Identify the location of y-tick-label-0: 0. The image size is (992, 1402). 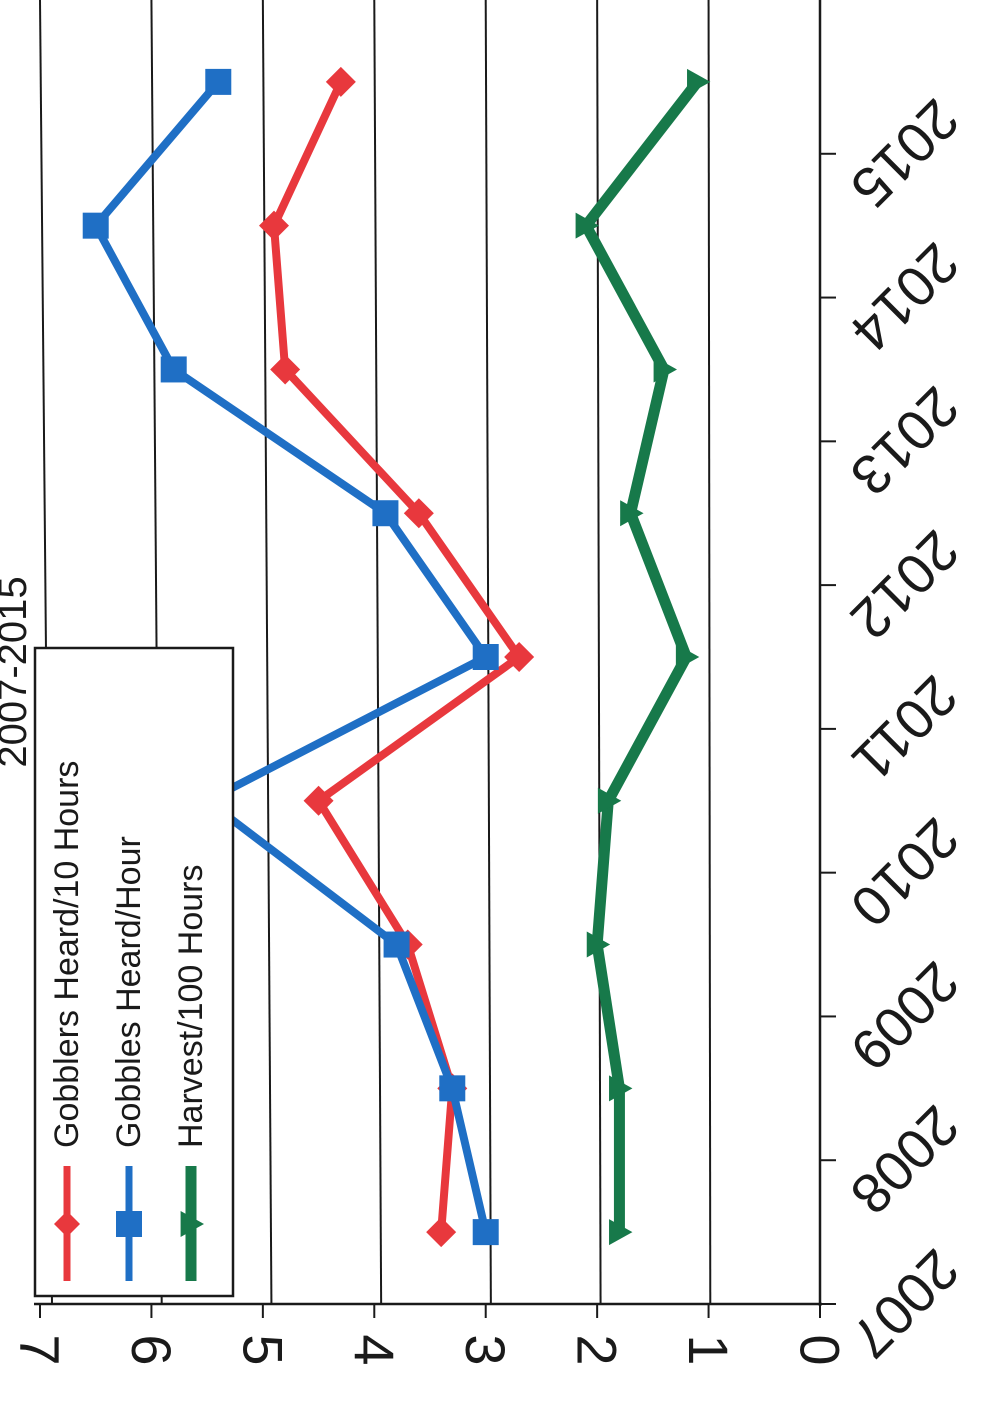
(820, 1349).